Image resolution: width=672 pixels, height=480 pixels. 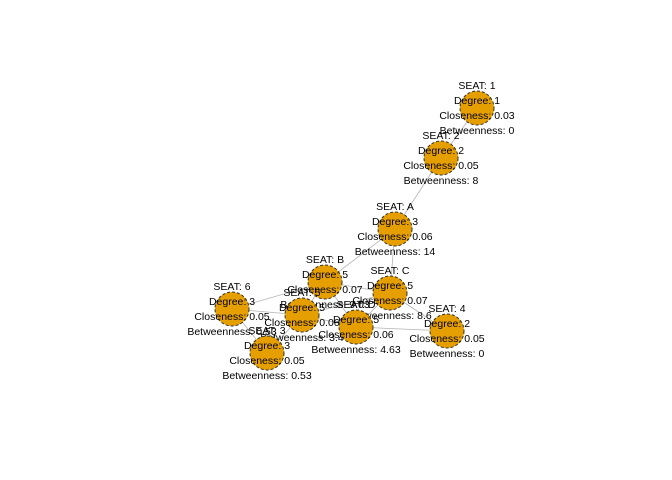 What do you see at coordinates (356, 305) in the screenshot?
I see `node-seat-label: SEAT: D` at bounding box center [356, 305].